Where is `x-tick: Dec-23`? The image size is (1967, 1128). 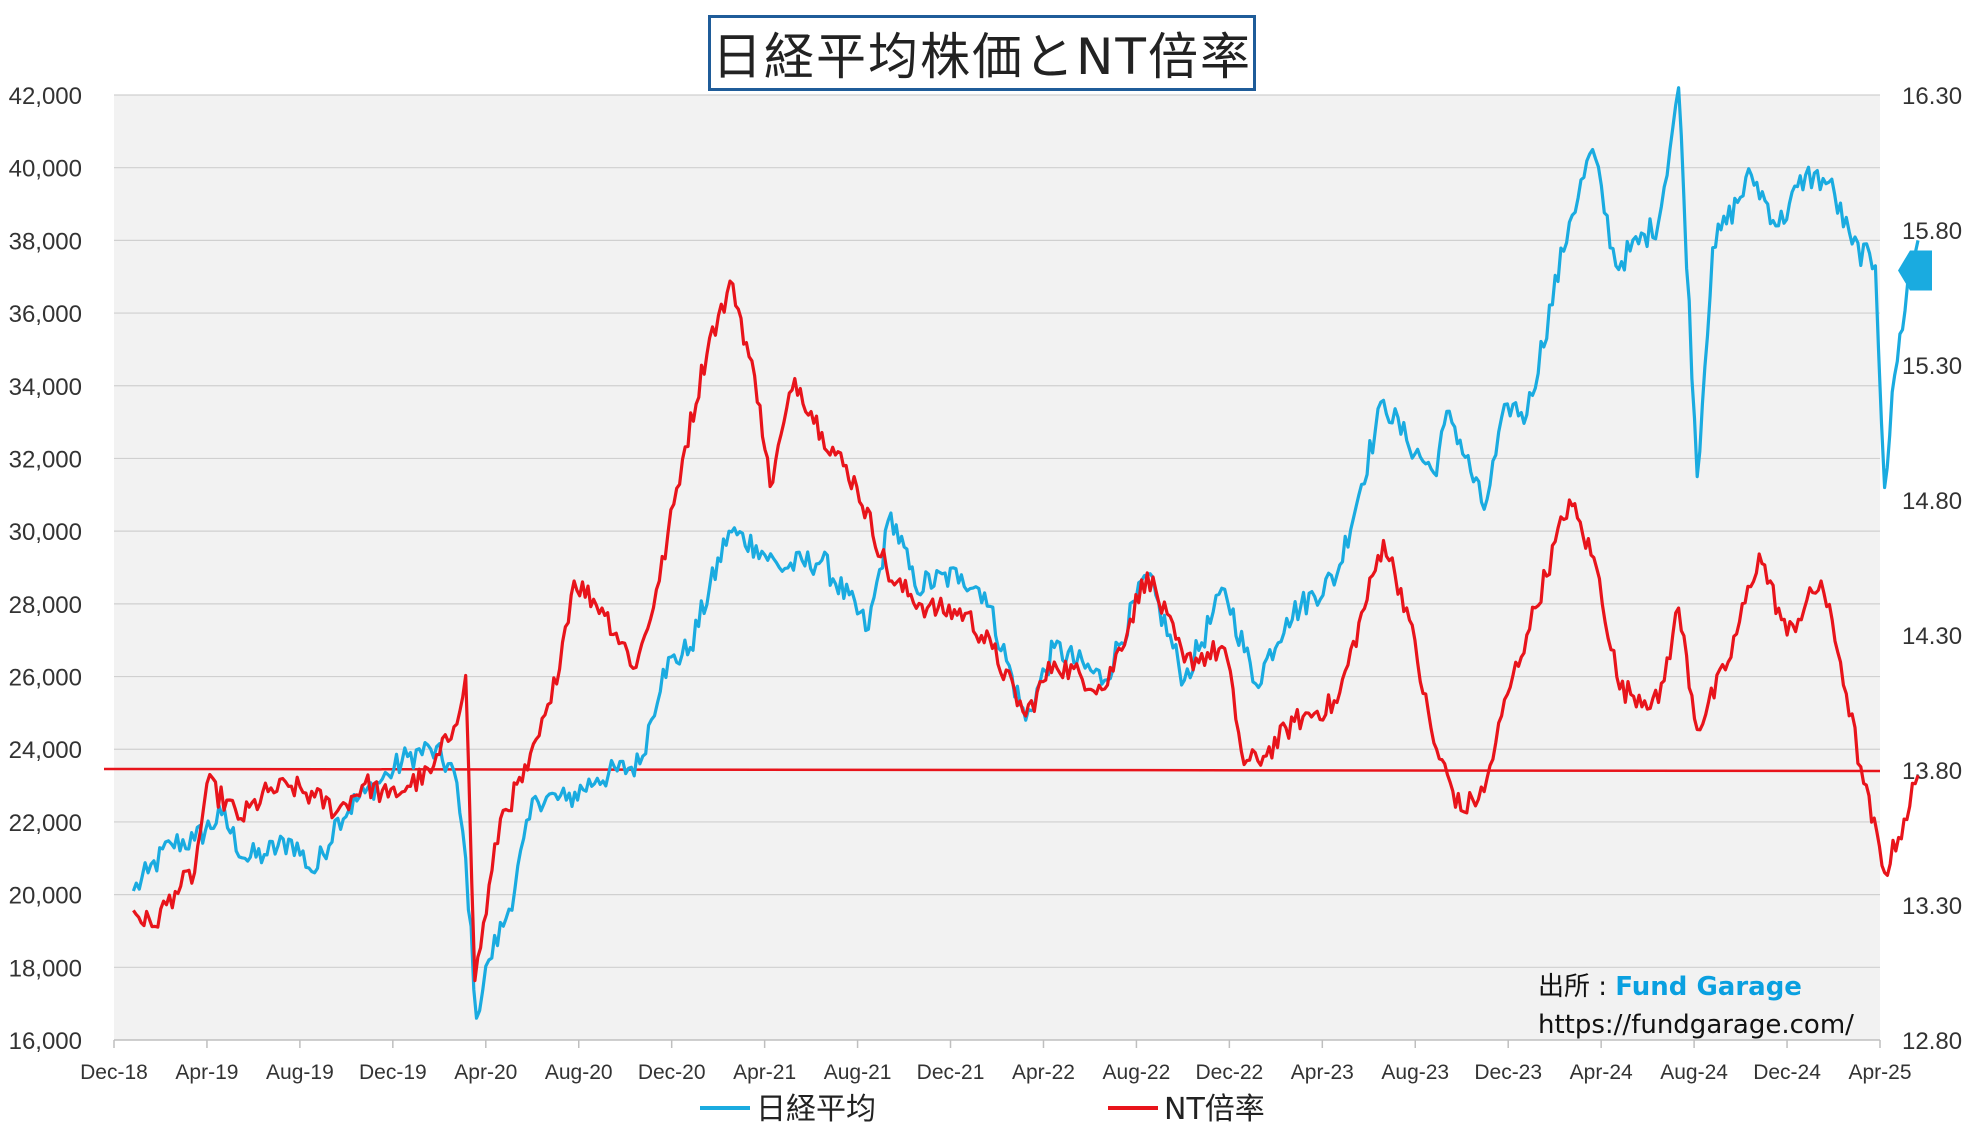
x-tick: Dec-23 is located at coordinates (1508, 1072).